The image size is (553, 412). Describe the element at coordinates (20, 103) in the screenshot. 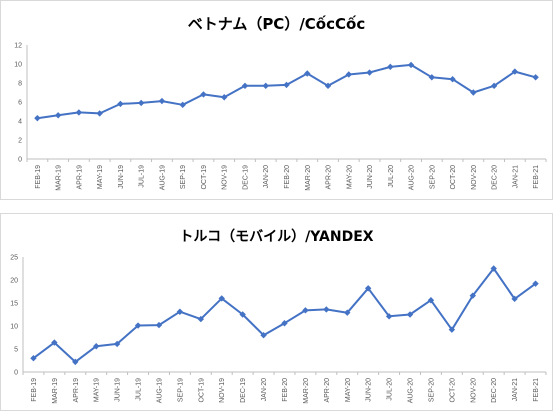

I see `y-tick-label: 6` at that location.